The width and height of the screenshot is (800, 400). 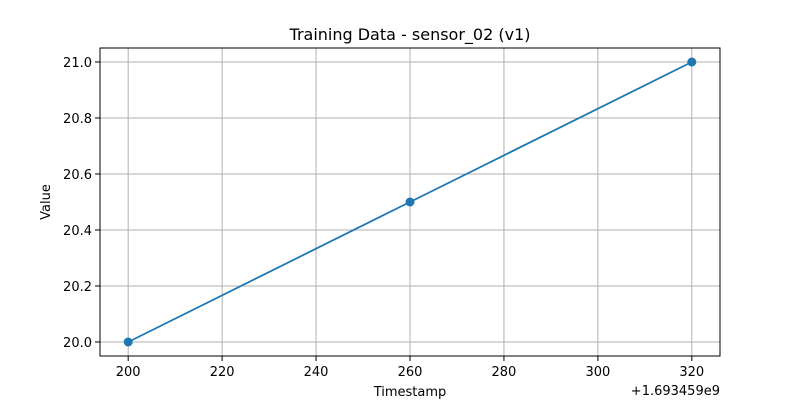 I want to click on y-tick-label: 20.4, so click(x=77, y=231).